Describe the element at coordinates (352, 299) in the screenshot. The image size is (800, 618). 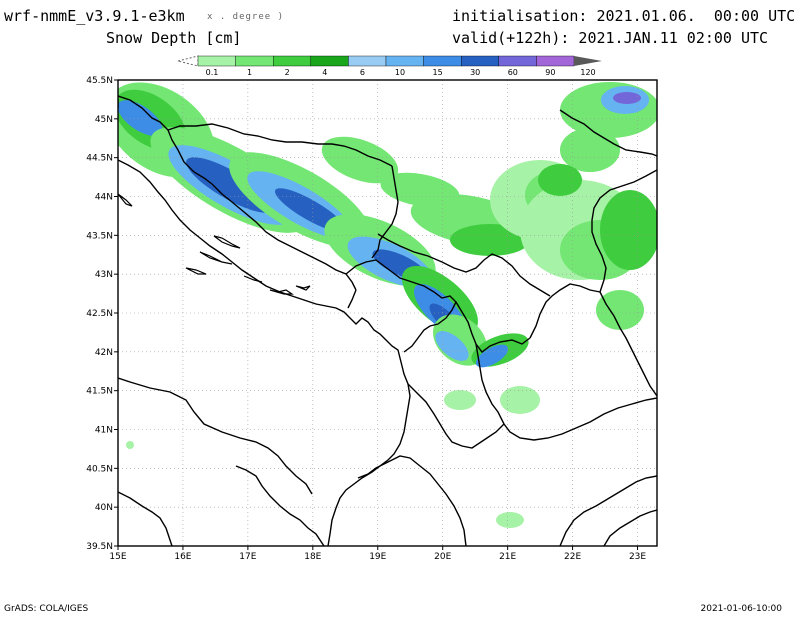
I see `bosnia-croatia-south-border` at that location.